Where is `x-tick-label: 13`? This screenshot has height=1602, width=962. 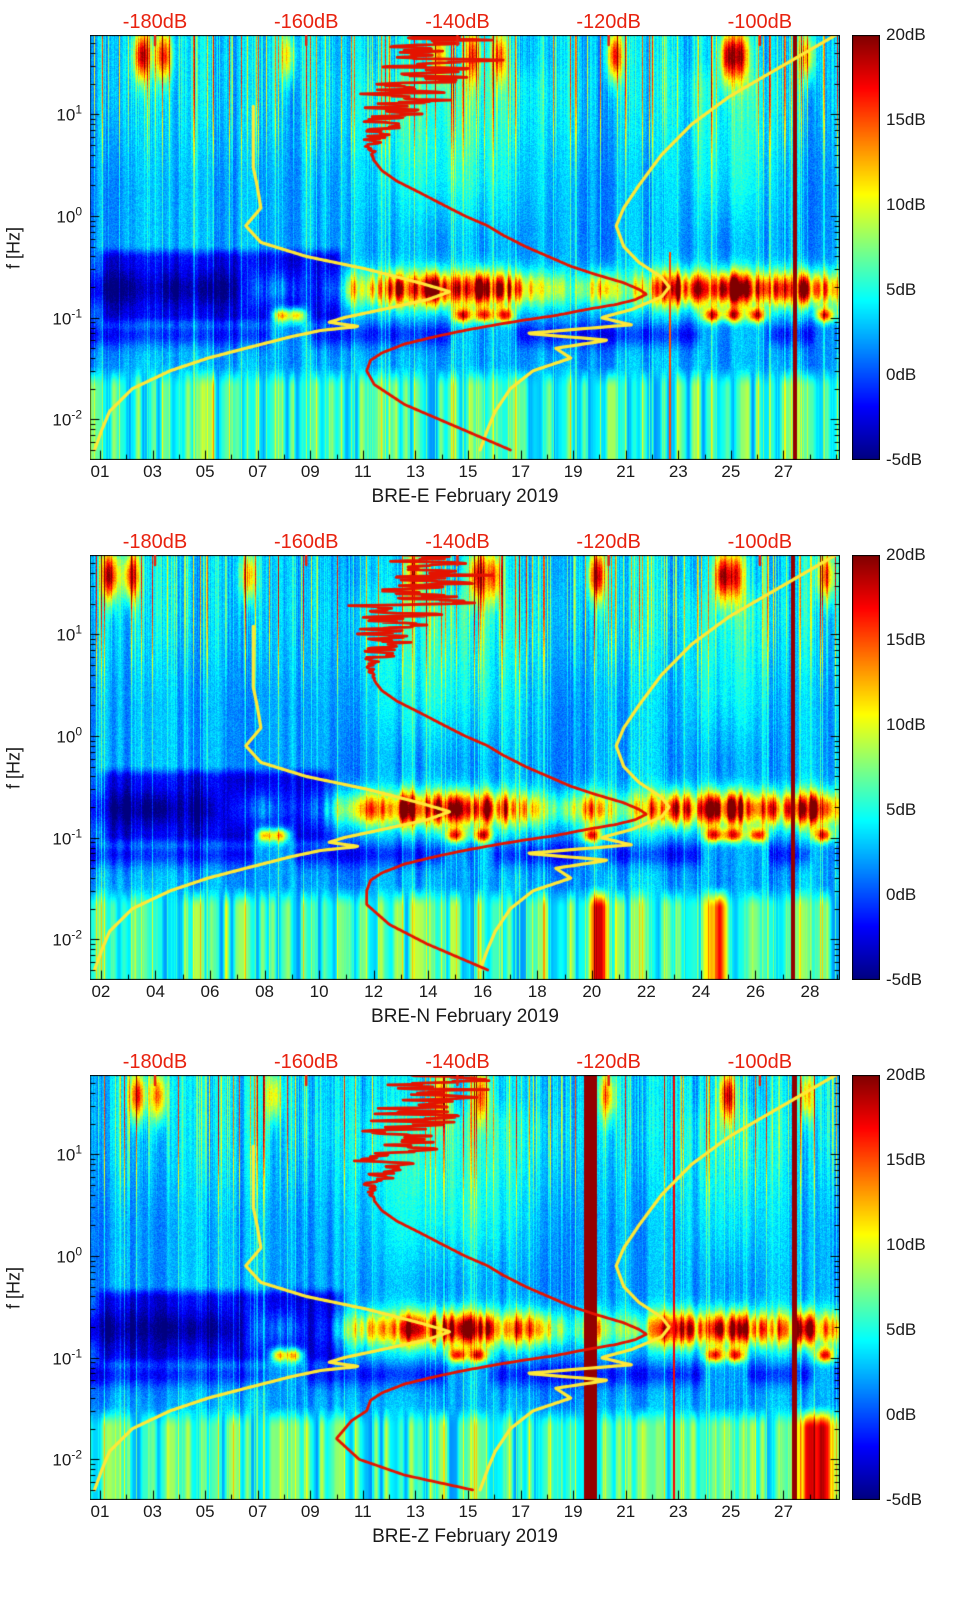 x-tick-label: 13 is located at coordinates (415, 1511).